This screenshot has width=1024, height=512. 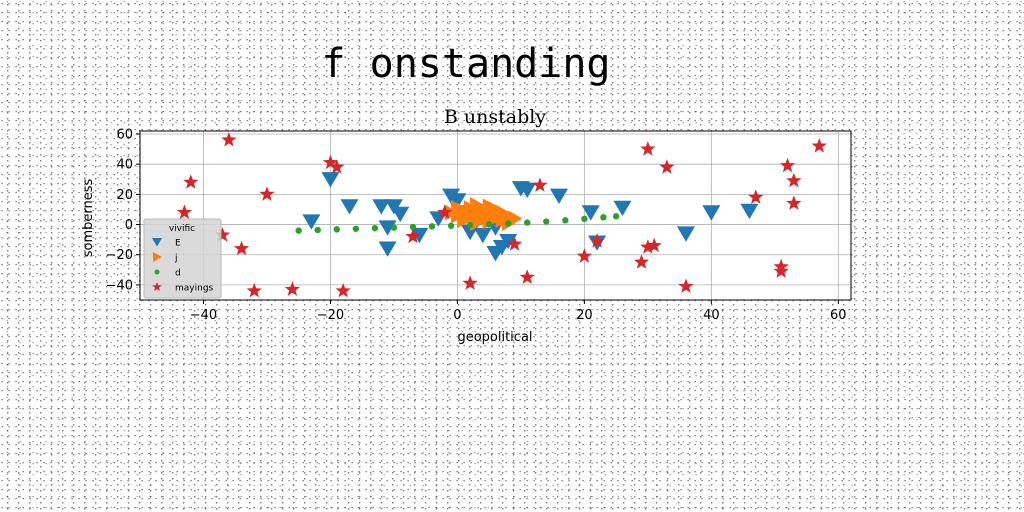 I want to click on y-tick-label: −20, so click(x=119, y=255).